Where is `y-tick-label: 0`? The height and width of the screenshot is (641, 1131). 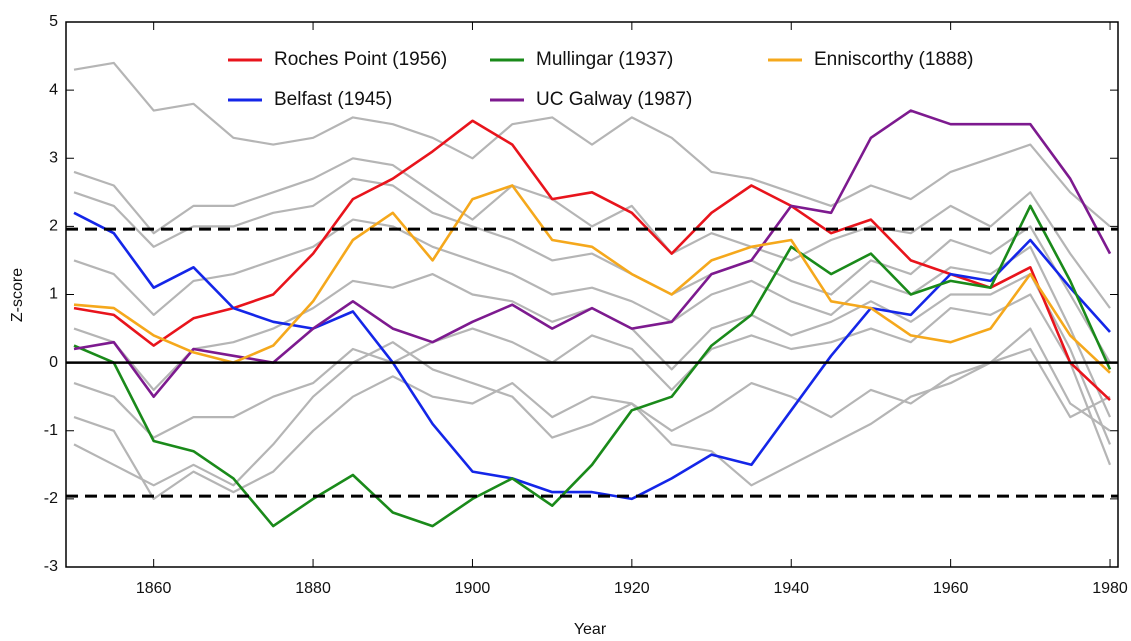 y-tick-label: 0 is located at coordinates (53, 362).